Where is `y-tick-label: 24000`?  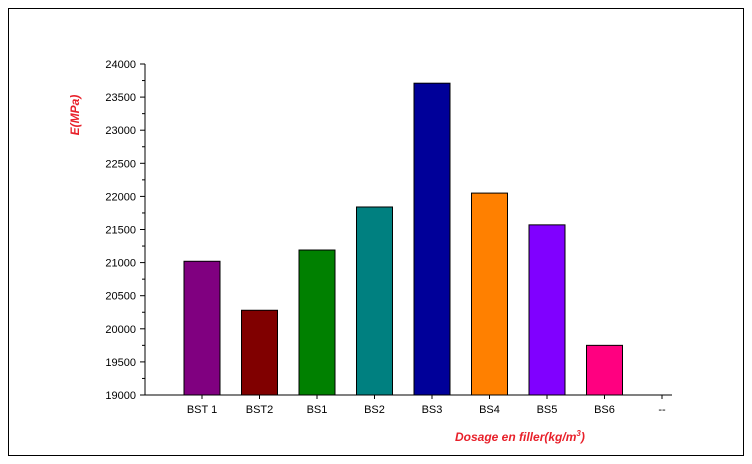
y-tick-label: 24000 is located at coordinates (120, 65).